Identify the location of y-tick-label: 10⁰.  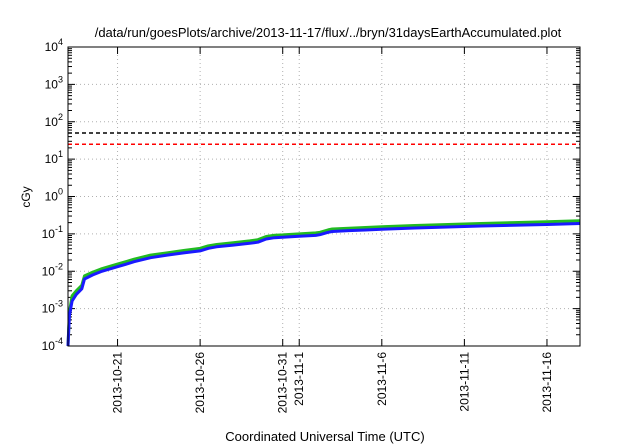
(54, 195).